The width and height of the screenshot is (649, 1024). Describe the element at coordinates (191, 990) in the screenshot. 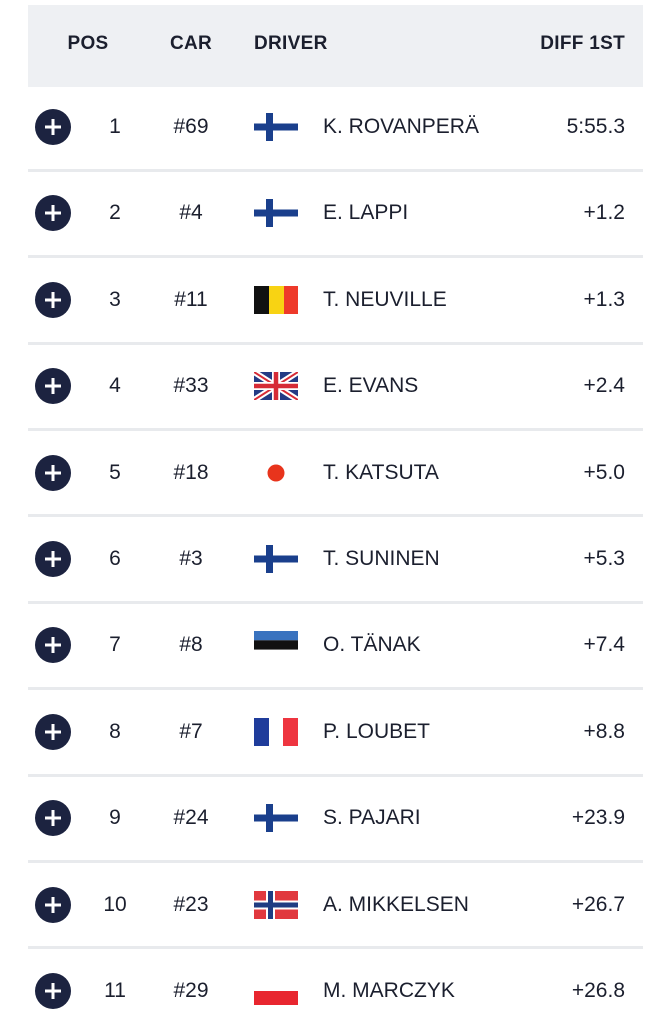

I see `car-number: #29` at that location.